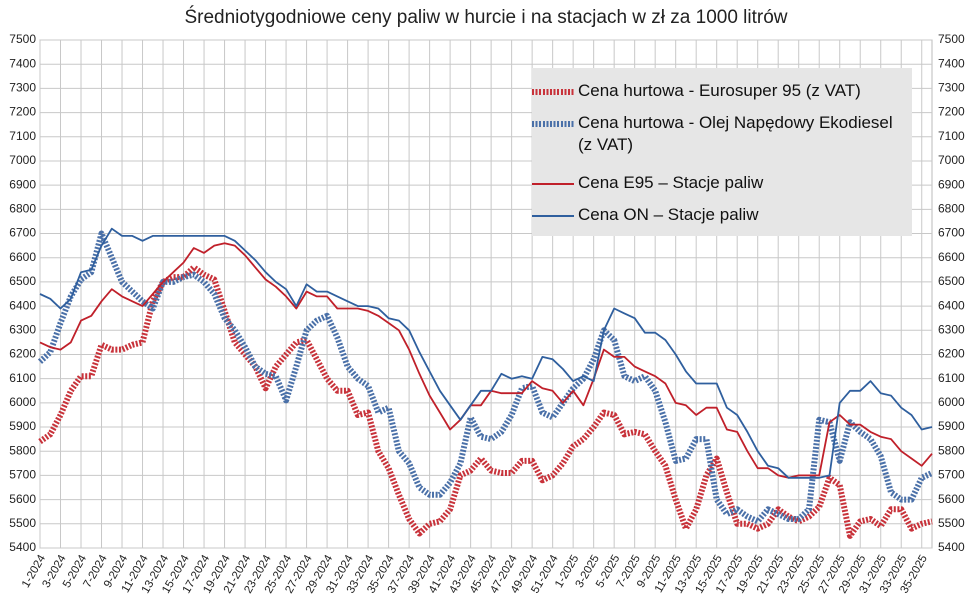  Describe the element at coordinates (951, 160) in the screenshot. I see `y2-tick-label: 7000` at that location.